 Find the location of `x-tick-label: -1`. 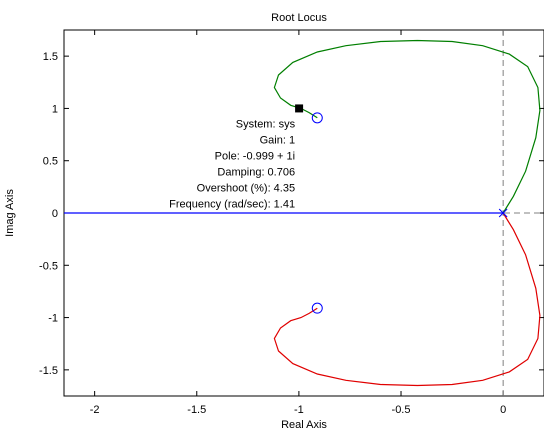

x-tick-label: -1 is located at coordinates (299, 410).